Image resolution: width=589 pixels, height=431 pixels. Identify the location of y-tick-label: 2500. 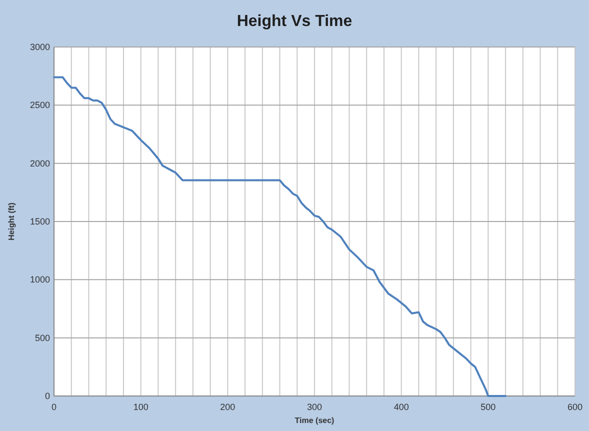
(40, 105).